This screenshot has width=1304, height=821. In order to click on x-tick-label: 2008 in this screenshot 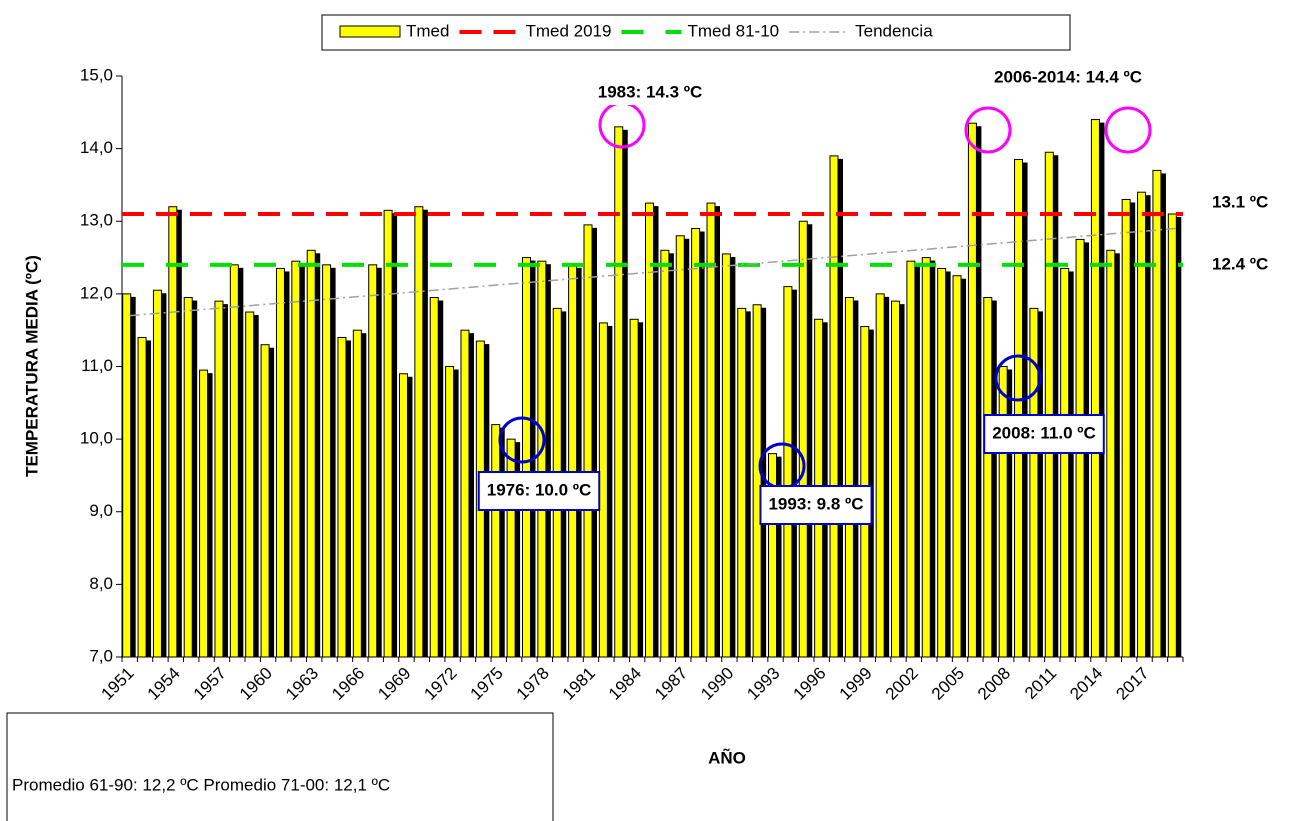, I will do `click(994, 684)`.